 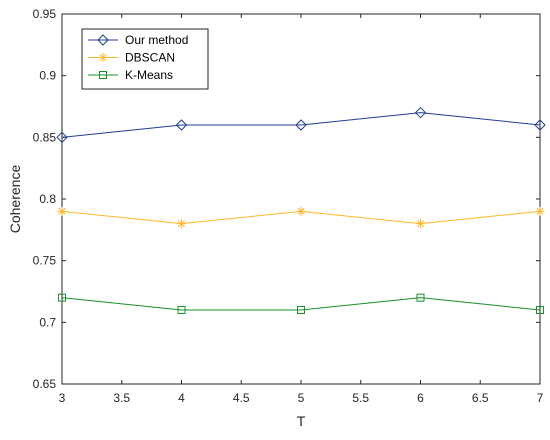 I want to click on x-tick-label: 4, so click(x=181, y=398).